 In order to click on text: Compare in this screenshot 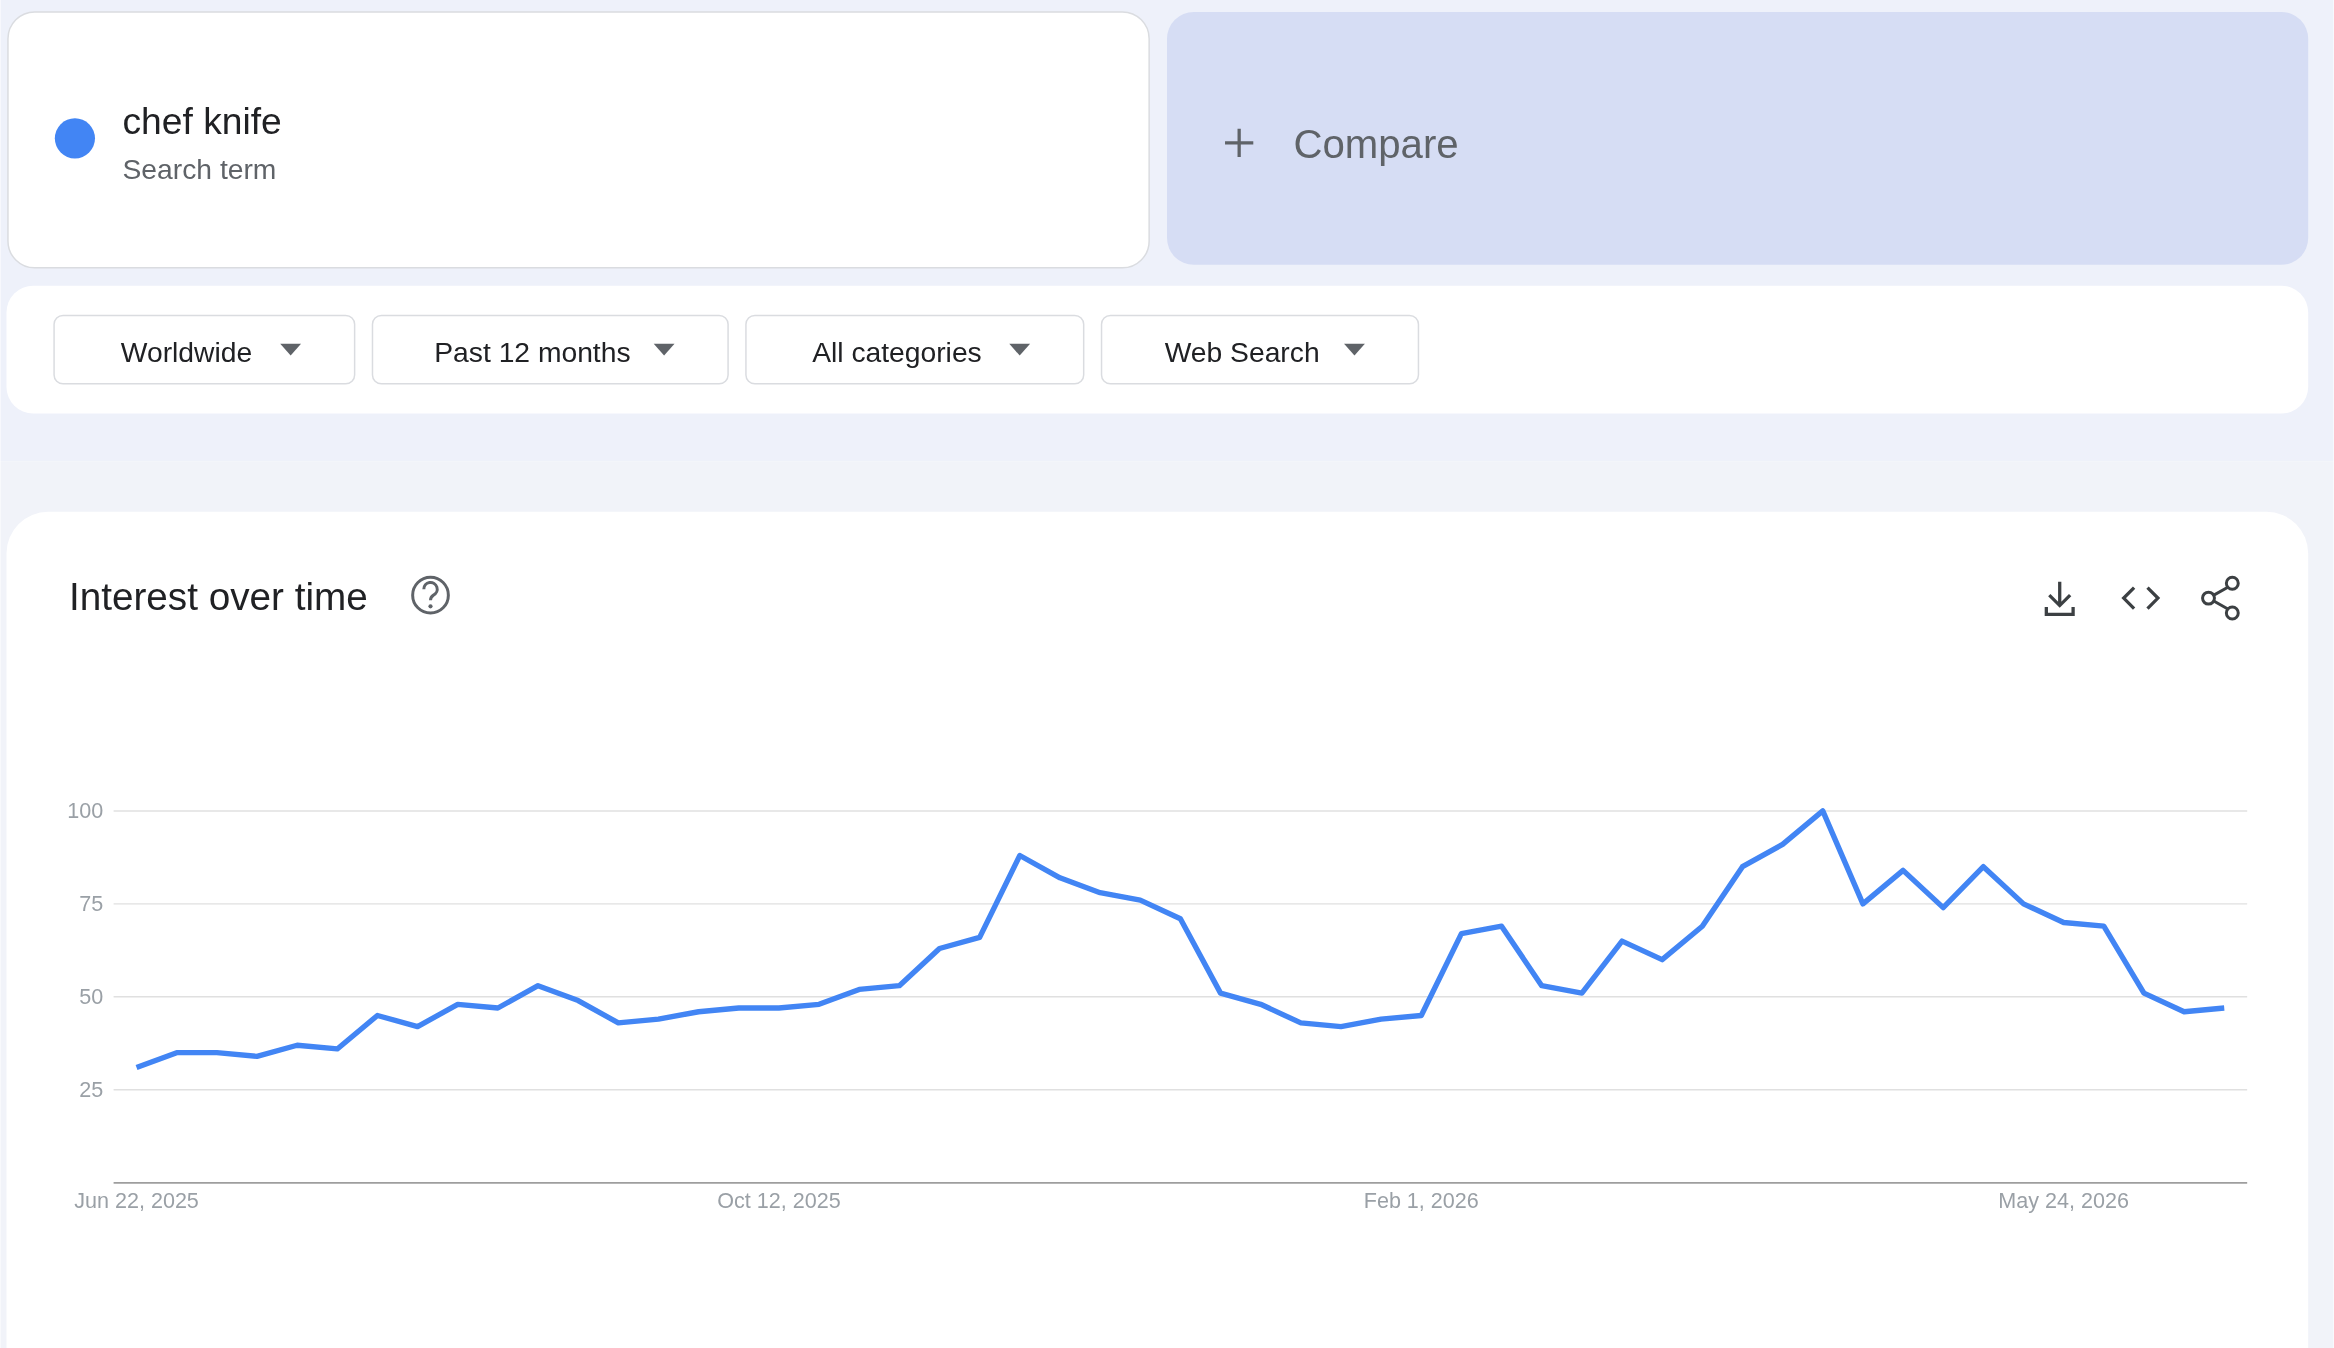, I will do `click(1376, 144)`.